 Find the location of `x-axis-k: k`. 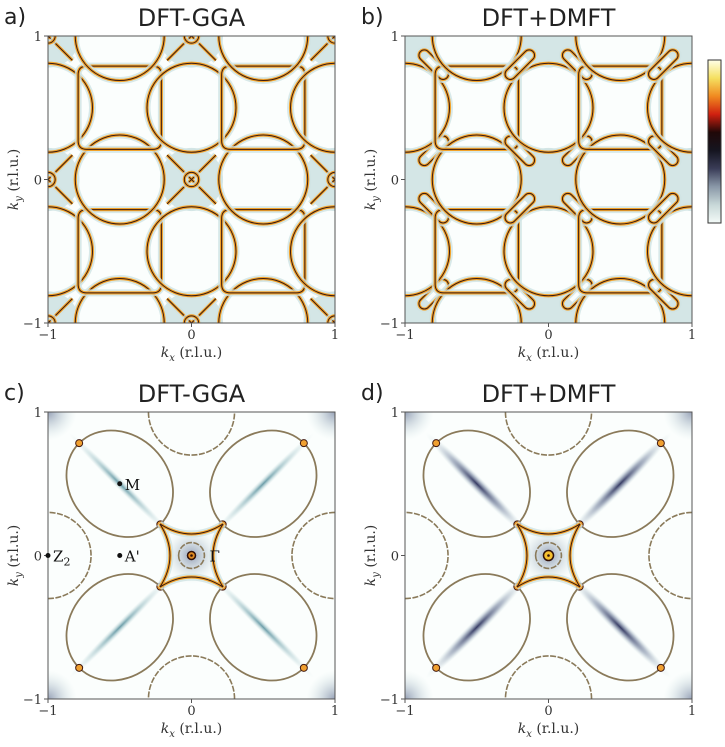

x-axis-k: k is located at coordinates (522, 729).